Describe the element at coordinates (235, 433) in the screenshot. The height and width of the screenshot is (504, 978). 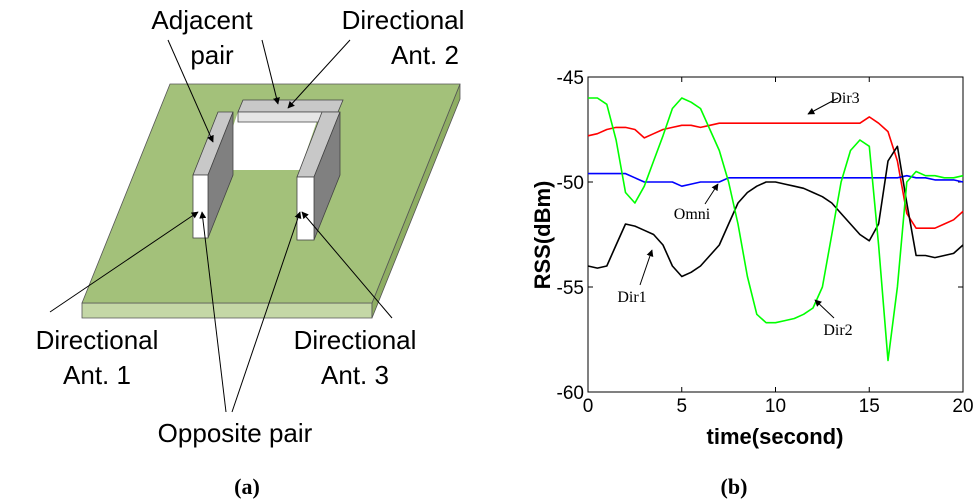
I see `label: Opposite pair` at that location.